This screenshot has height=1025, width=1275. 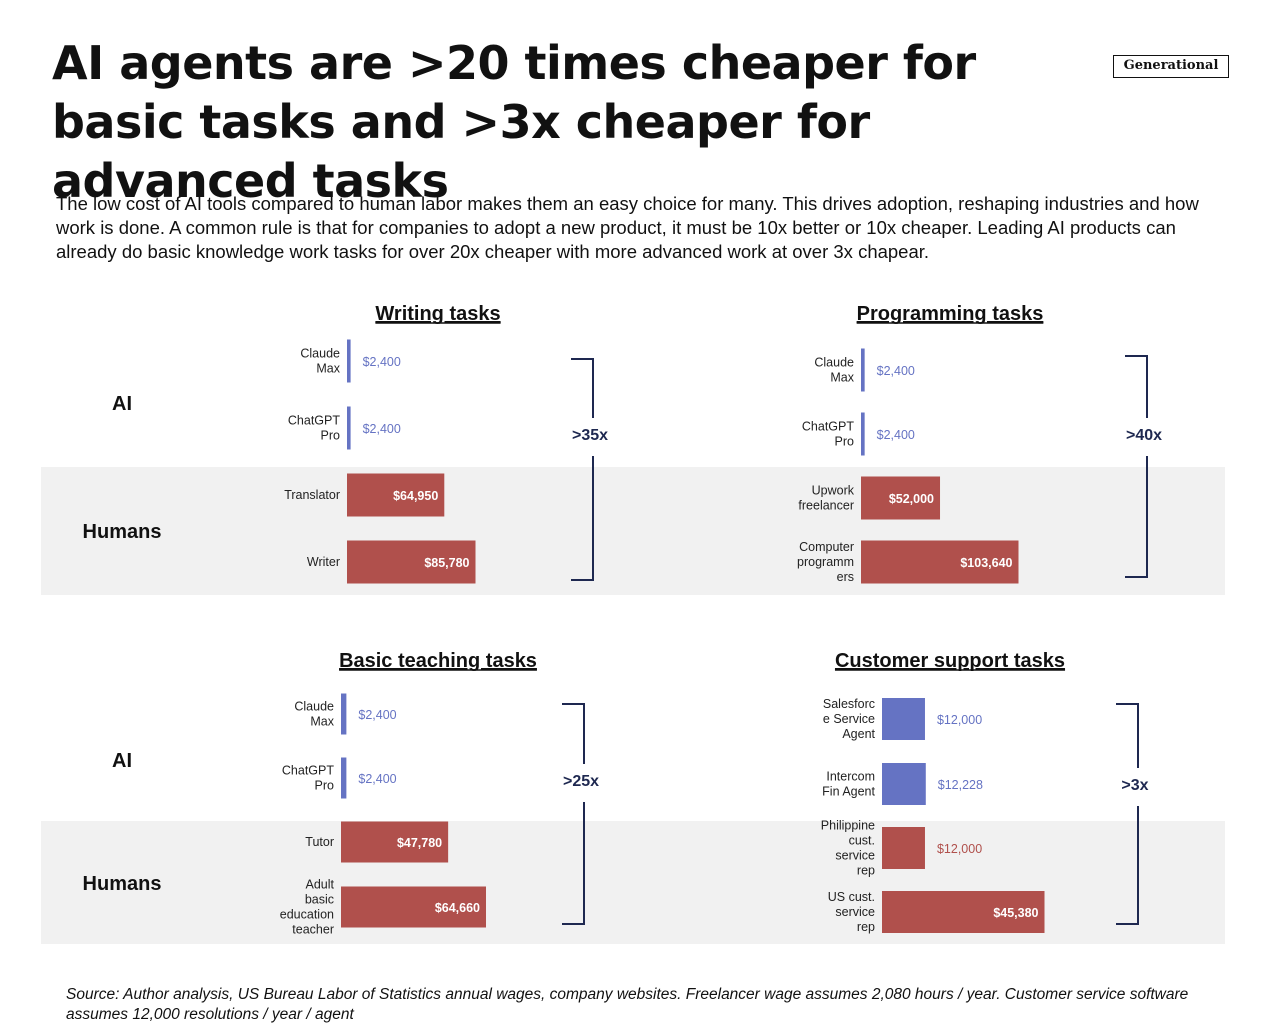 I want to click on chart-3-title: Basic teaching tasks, so click(x=438, y=661).